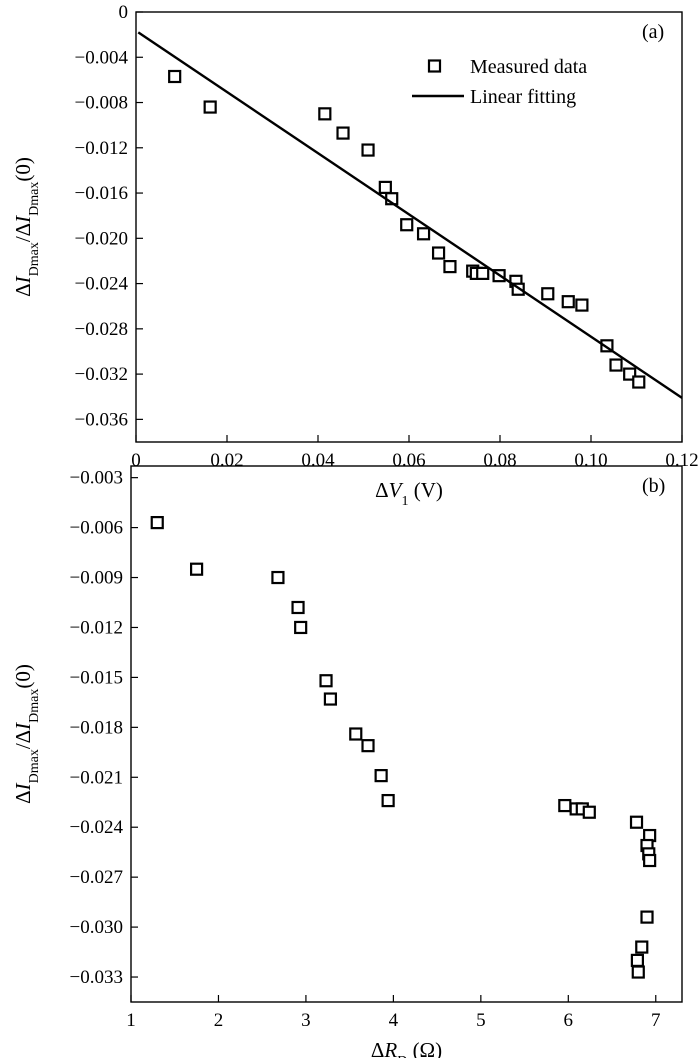 The width and height of the screenshot is (700, 1058). What do you see at coordinates (101, 419) in the screenshot?
I see `y-tick-label: −0.036` at bounding box center [101, 419].